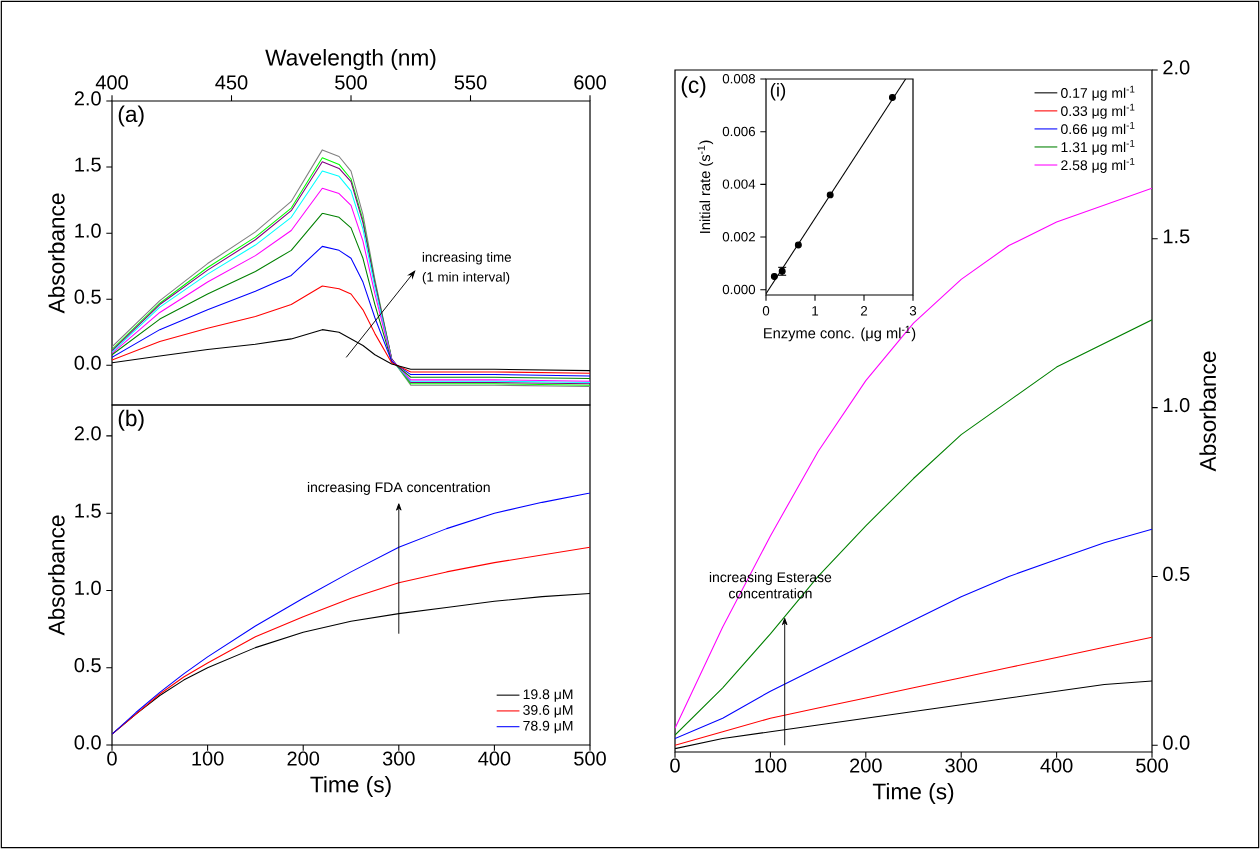 This screenshot has height=849, width=1260. What do you see at coordinates (913, 311) in the screenshot?
I see `x-tick-label: 3` at bounding box center [913, 311].